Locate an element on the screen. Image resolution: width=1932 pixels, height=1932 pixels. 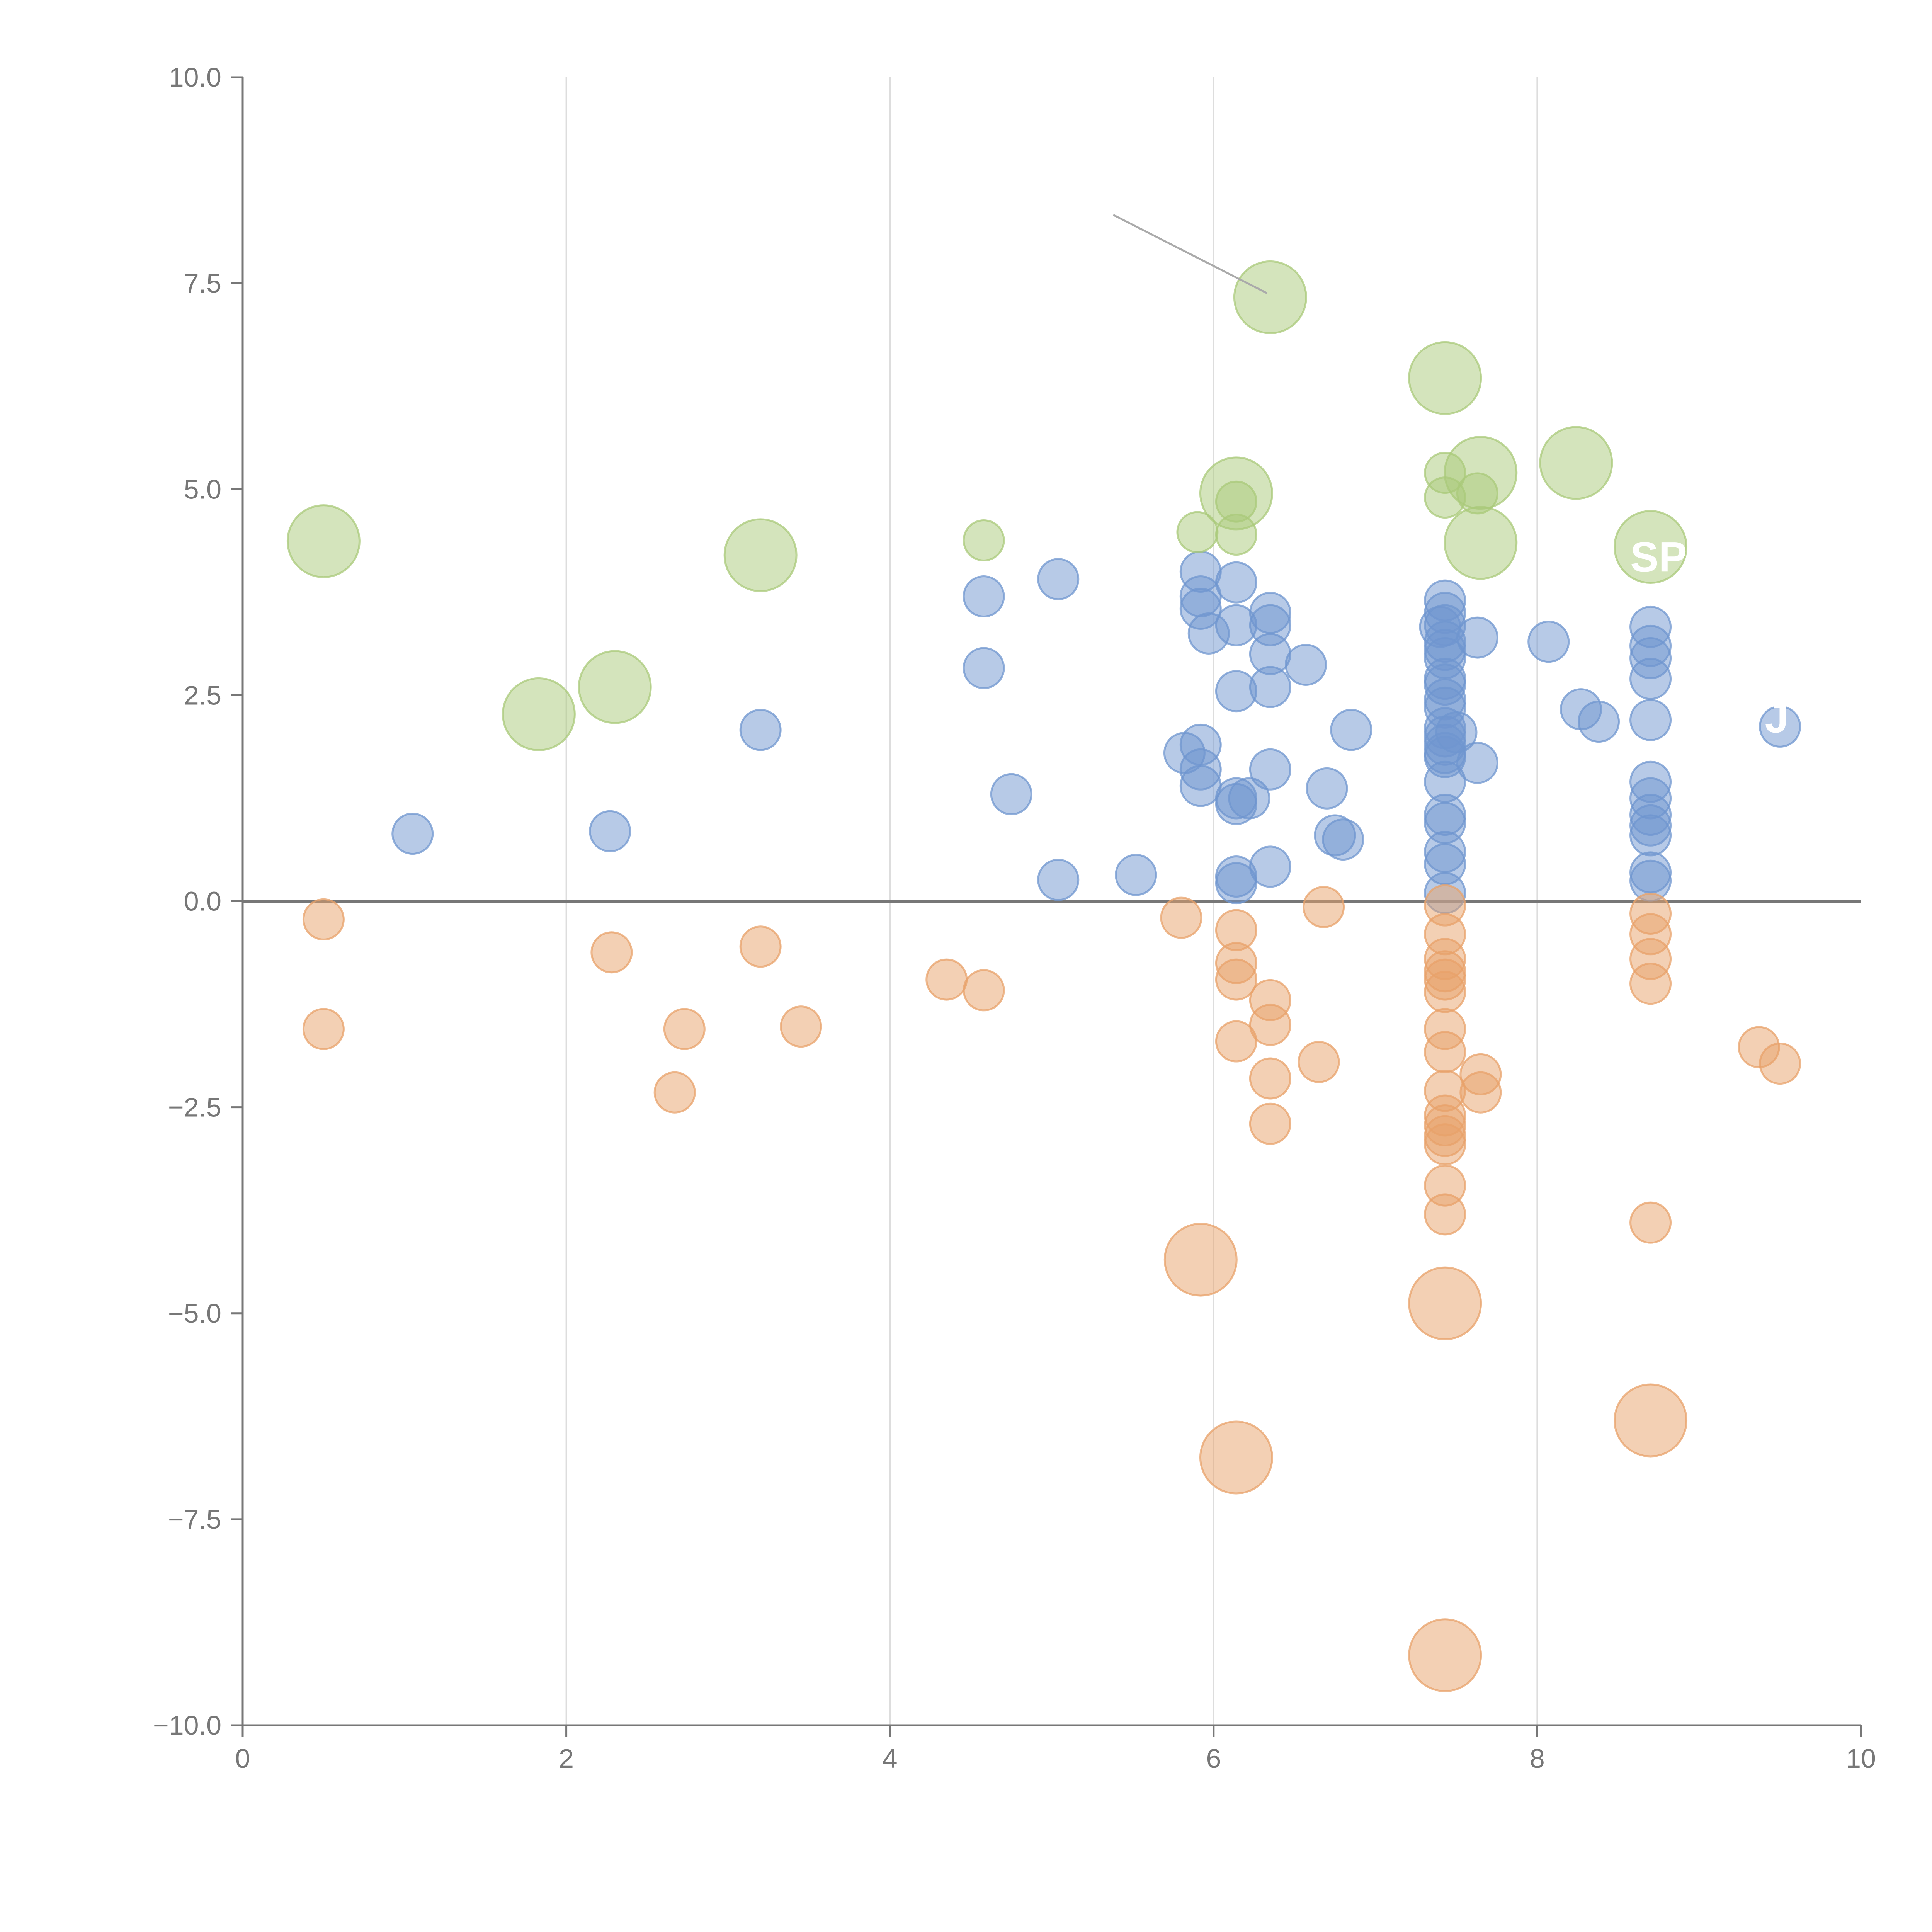
x-tick-label: 8 is located at coordinates (1538, 1758).